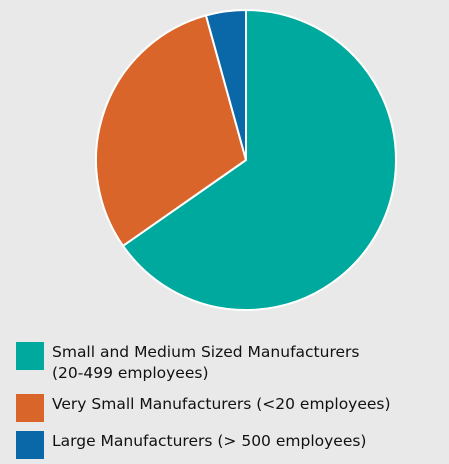 The image size is (449, 464). Describe the element at coordinates (30, 356) in the screenshot. I see `legend-swatch-small-medium` at that location.